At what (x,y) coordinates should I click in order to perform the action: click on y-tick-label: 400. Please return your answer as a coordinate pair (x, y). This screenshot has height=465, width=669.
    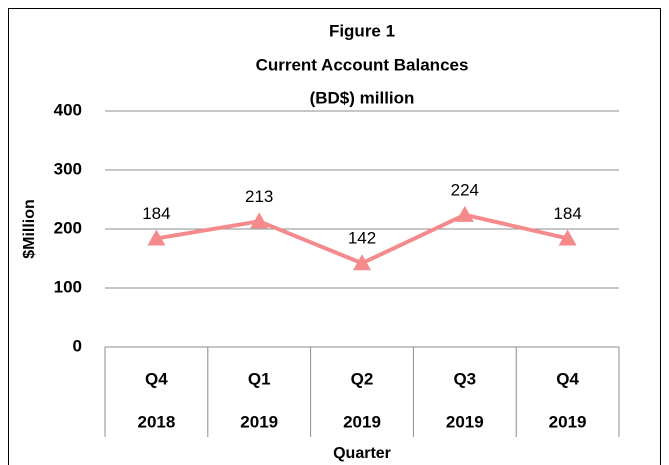
    Looking at the image, I should click on (68, 109).